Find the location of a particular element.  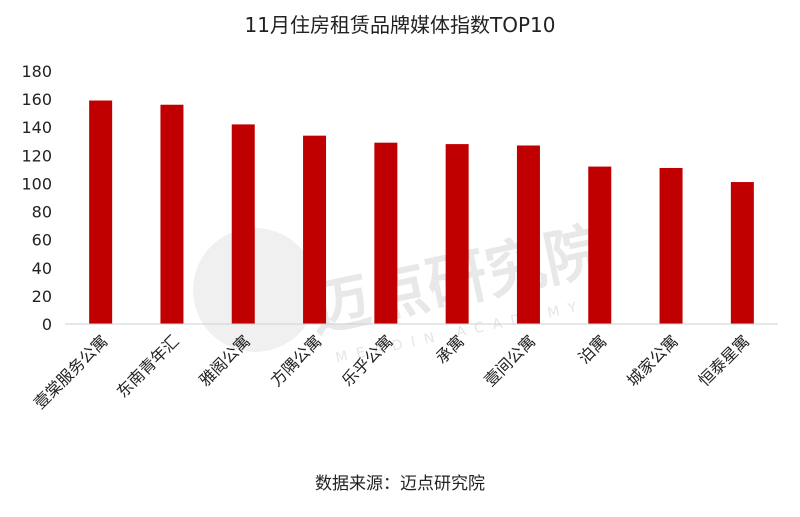

y-tick-label: 180 is located at coordinates (36, 71).